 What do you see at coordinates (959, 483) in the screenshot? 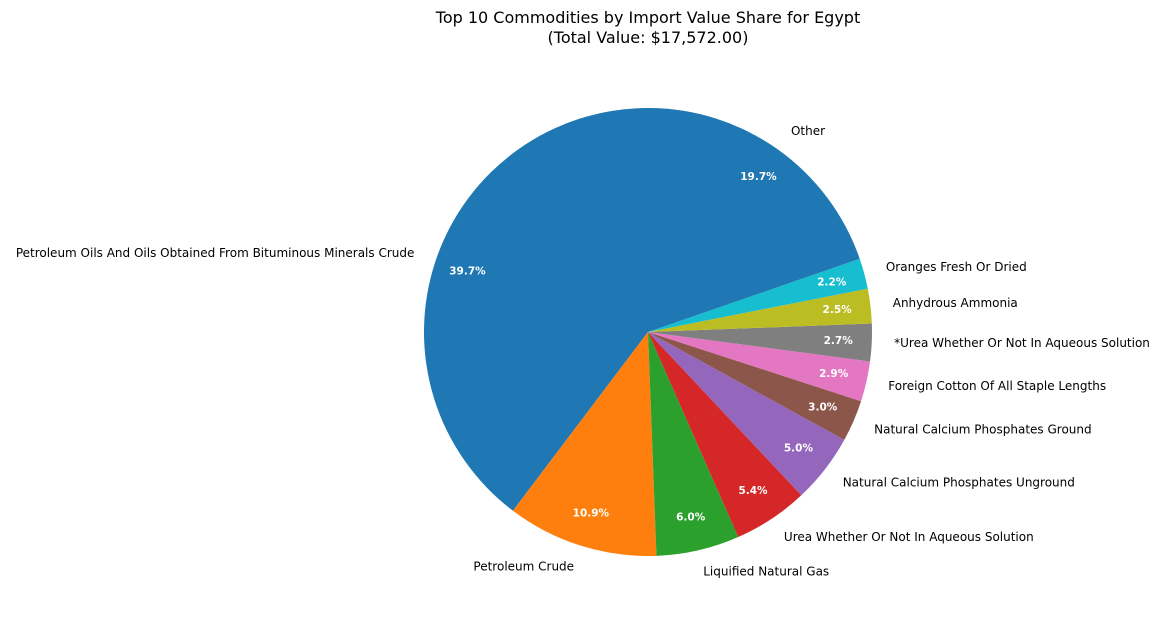
I see `slice-label-natural-calcium-phosphates-unground: Natural Calcium Phosphates Unground` at bounding box center [959, 483].